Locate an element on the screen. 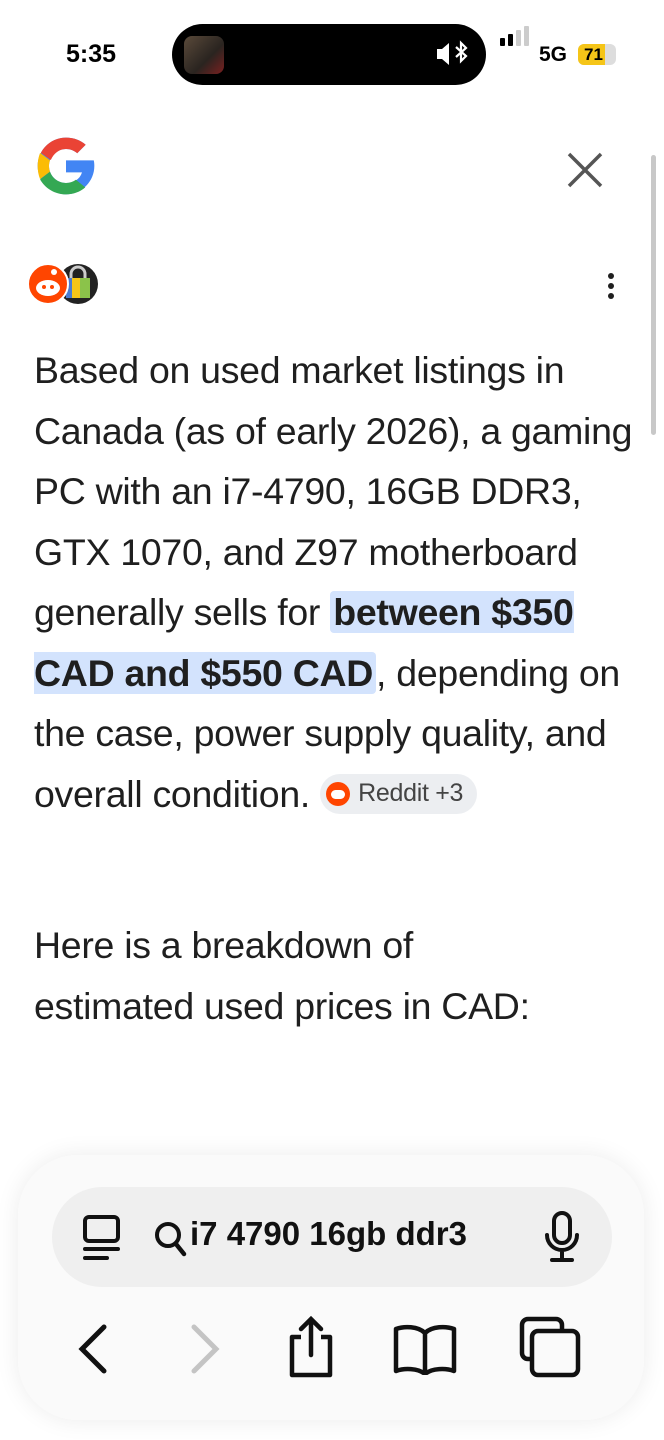 Image resolution: width=664 pixels, height=1440 pixels. bookmarks-icon is located at coordinates (425, 1349).